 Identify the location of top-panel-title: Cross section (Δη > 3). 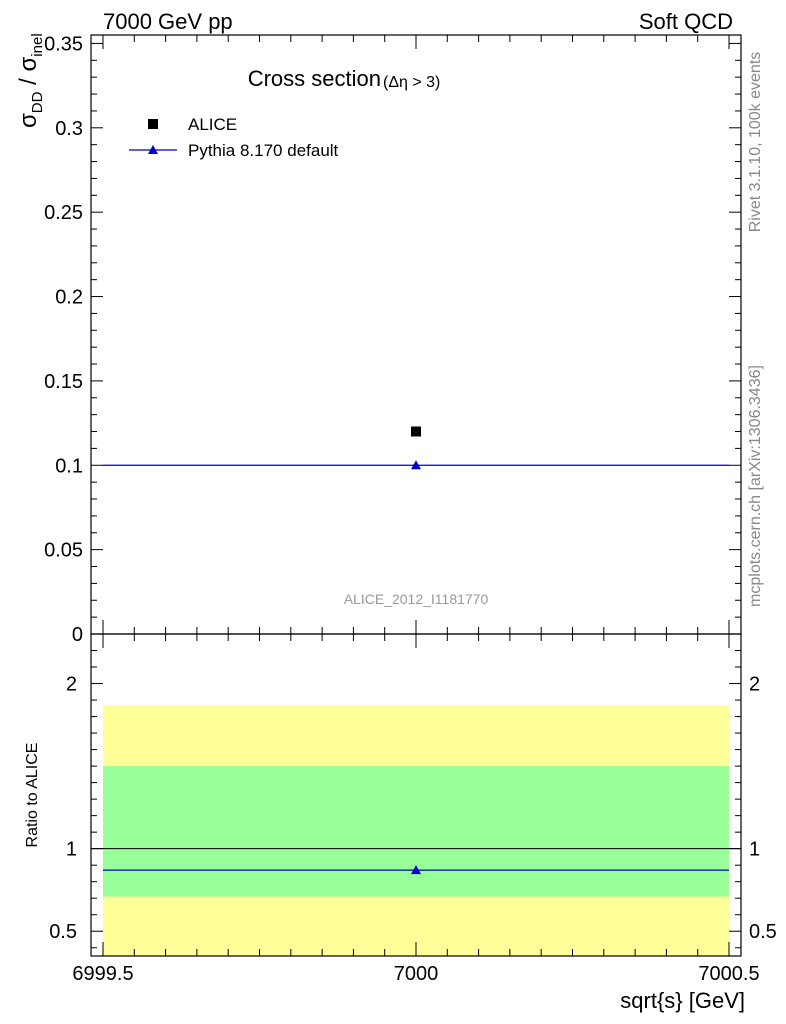
(344, 78).